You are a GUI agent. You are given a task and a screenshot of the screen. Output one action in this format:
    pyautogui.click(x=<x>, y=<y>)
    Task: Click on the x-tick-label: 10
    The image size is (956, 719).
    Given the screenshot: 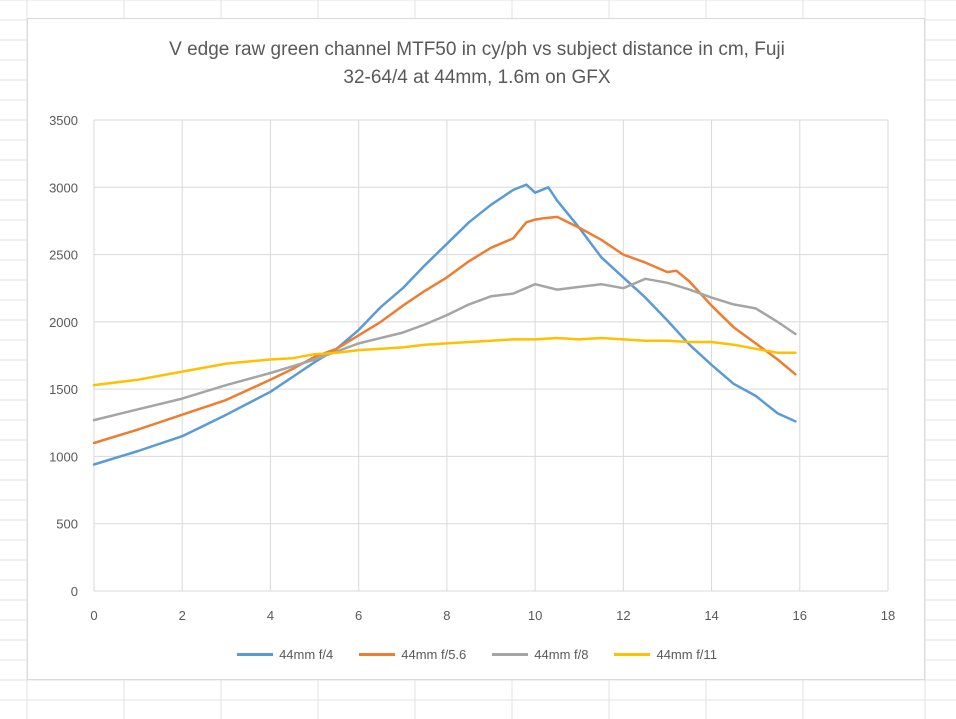 What is the action you would take?
    pyautogui.click(x=535, y=615)
    